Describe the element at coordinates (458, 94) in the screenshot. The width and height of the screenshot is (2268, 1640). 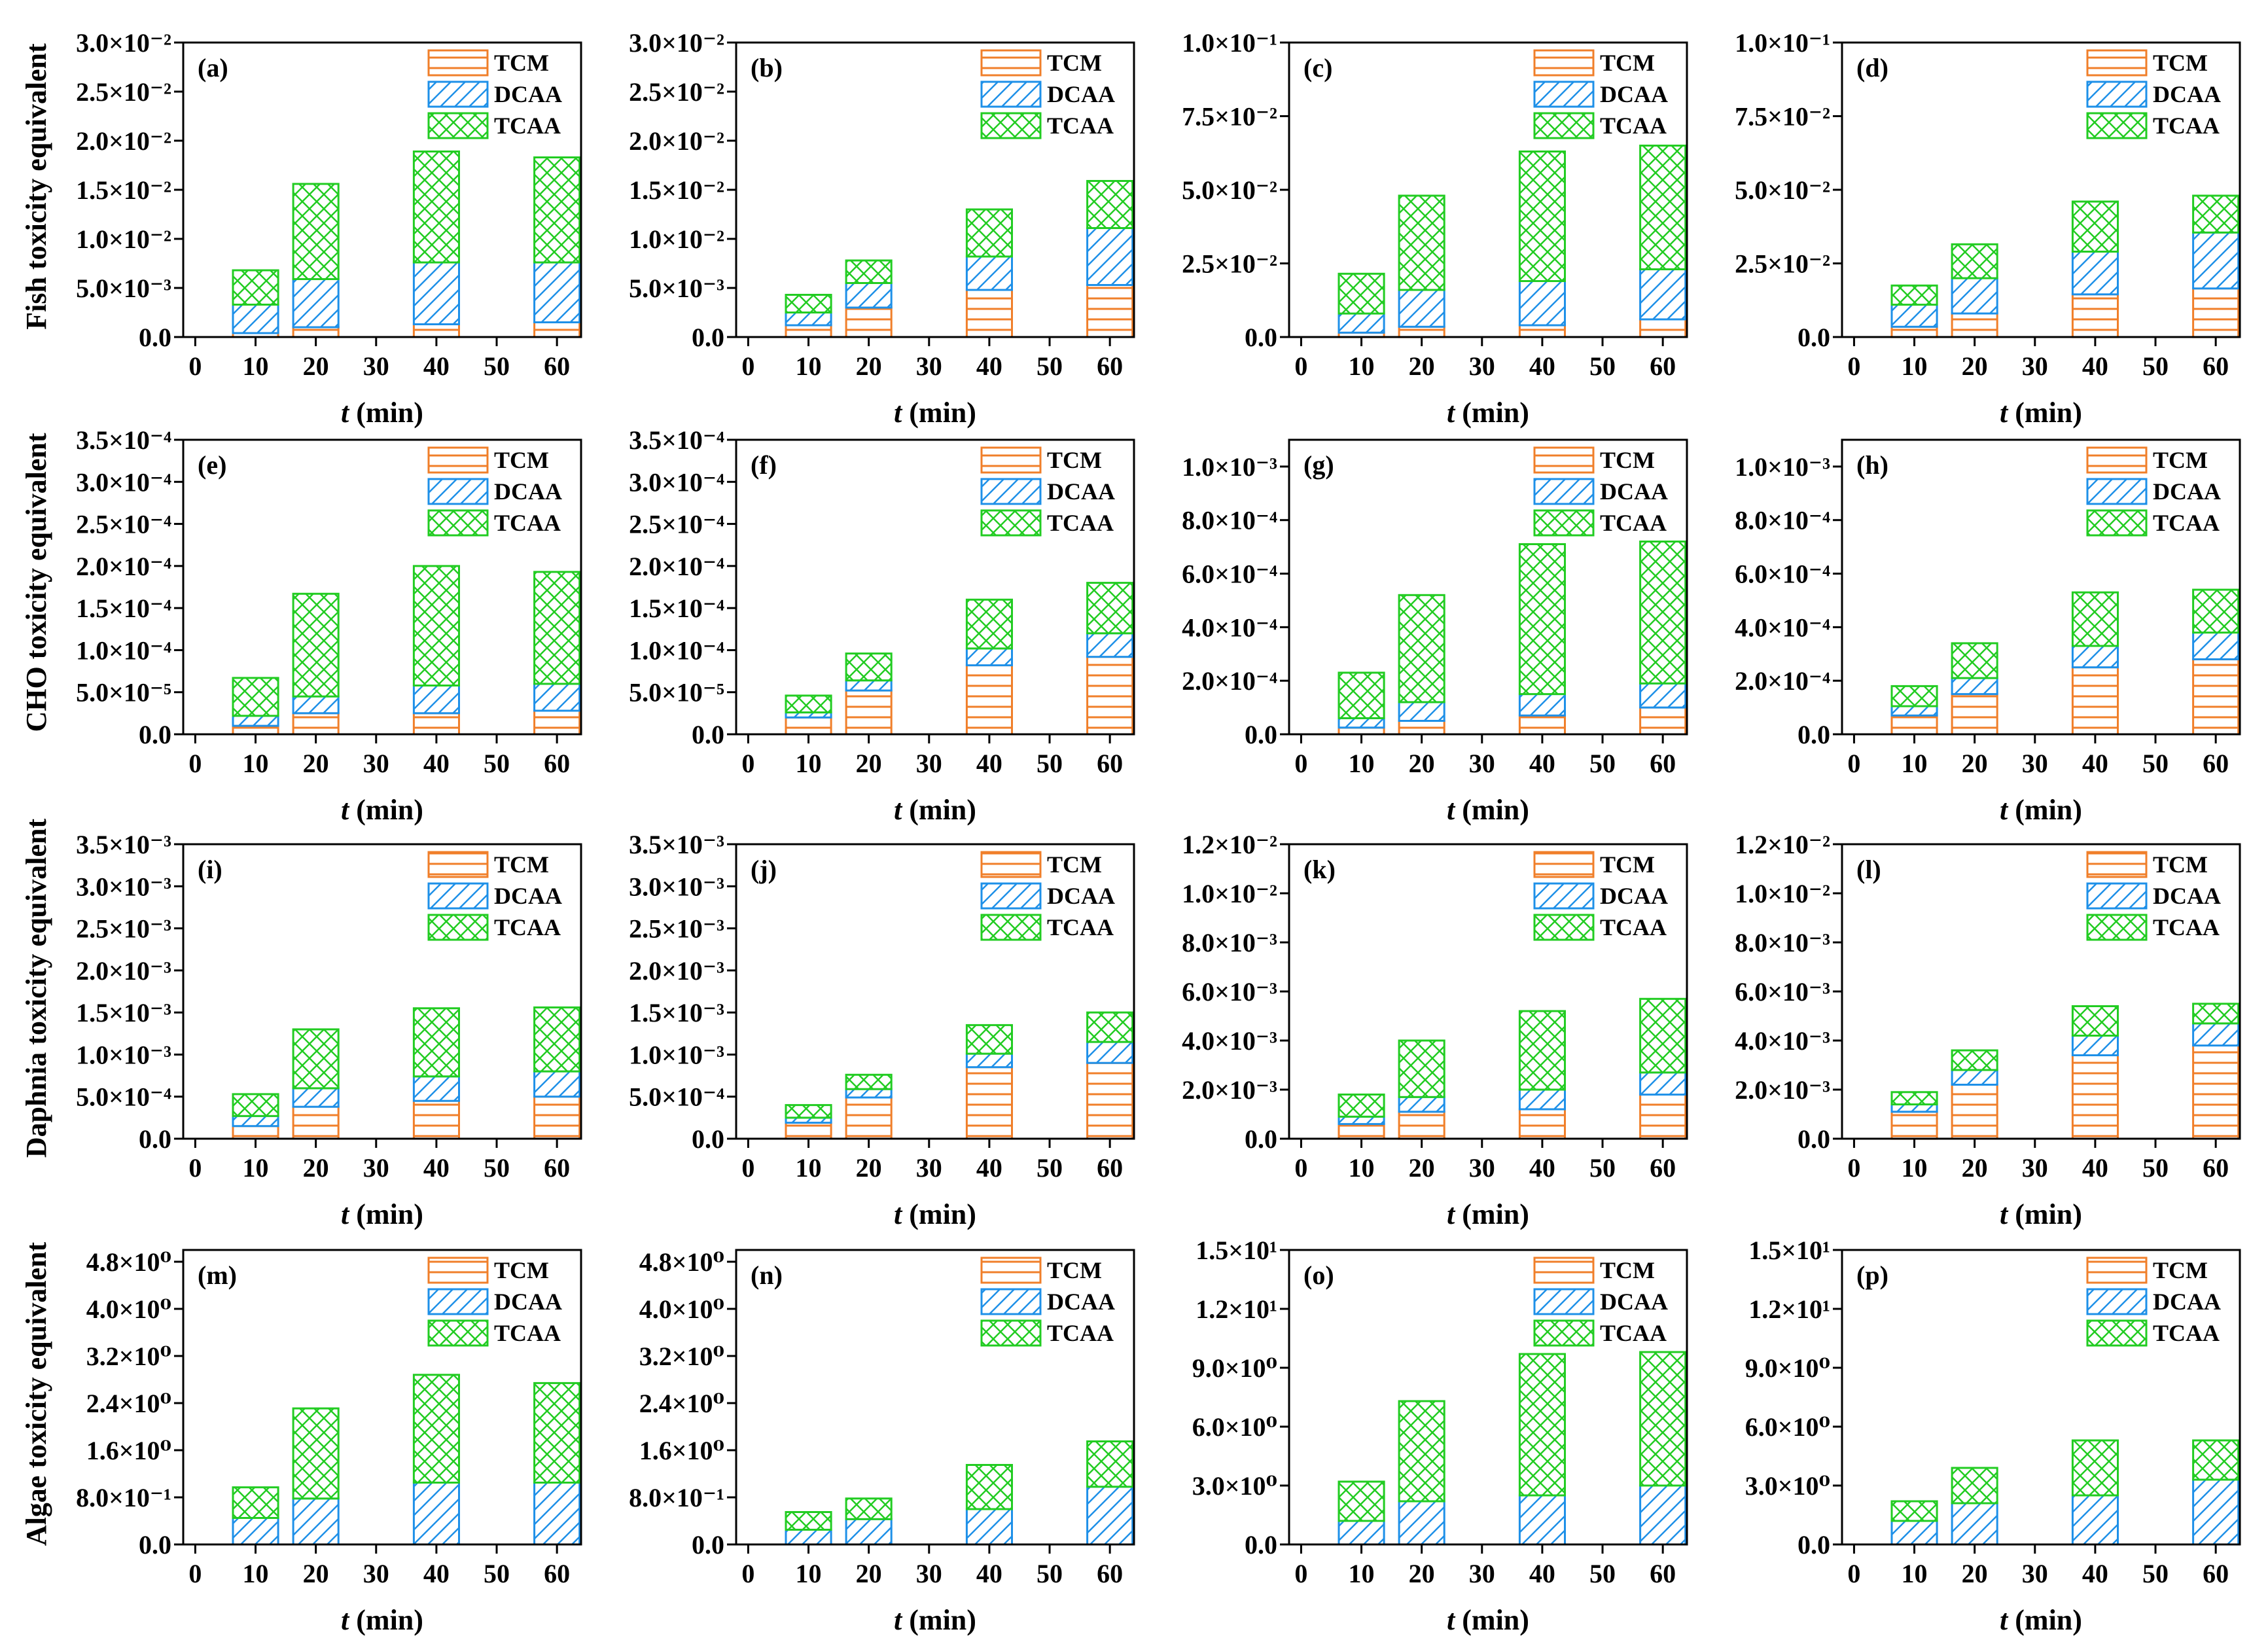
I see `legend-swatch-a-dcaa` at that location.